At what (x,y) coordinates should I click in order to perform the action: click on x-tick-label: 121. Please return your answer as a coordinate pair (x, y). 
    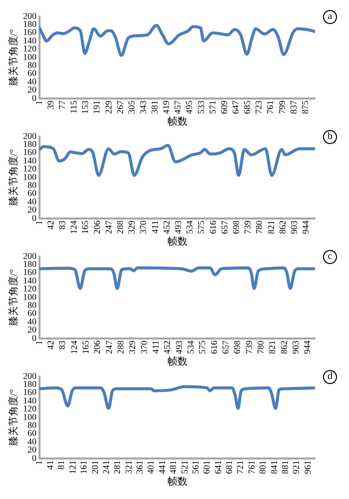
    Looking at the image, I should click on (72, 467).